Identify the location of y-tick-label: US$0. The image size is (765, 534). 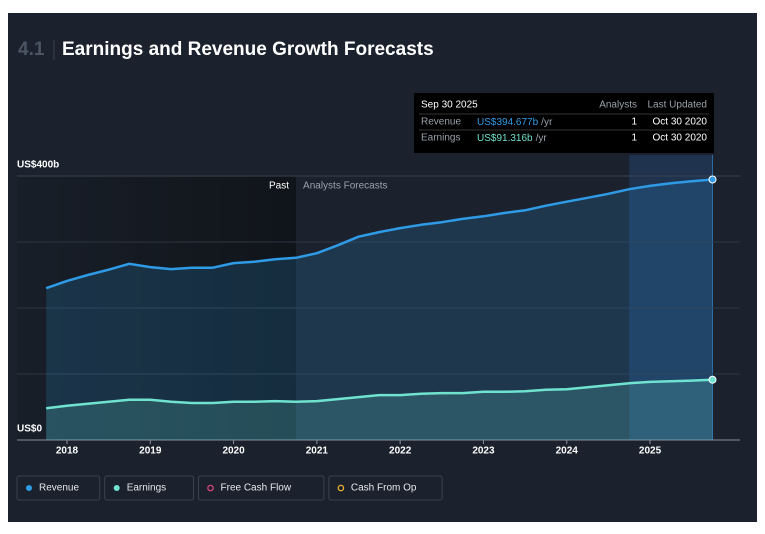
(29, 429).